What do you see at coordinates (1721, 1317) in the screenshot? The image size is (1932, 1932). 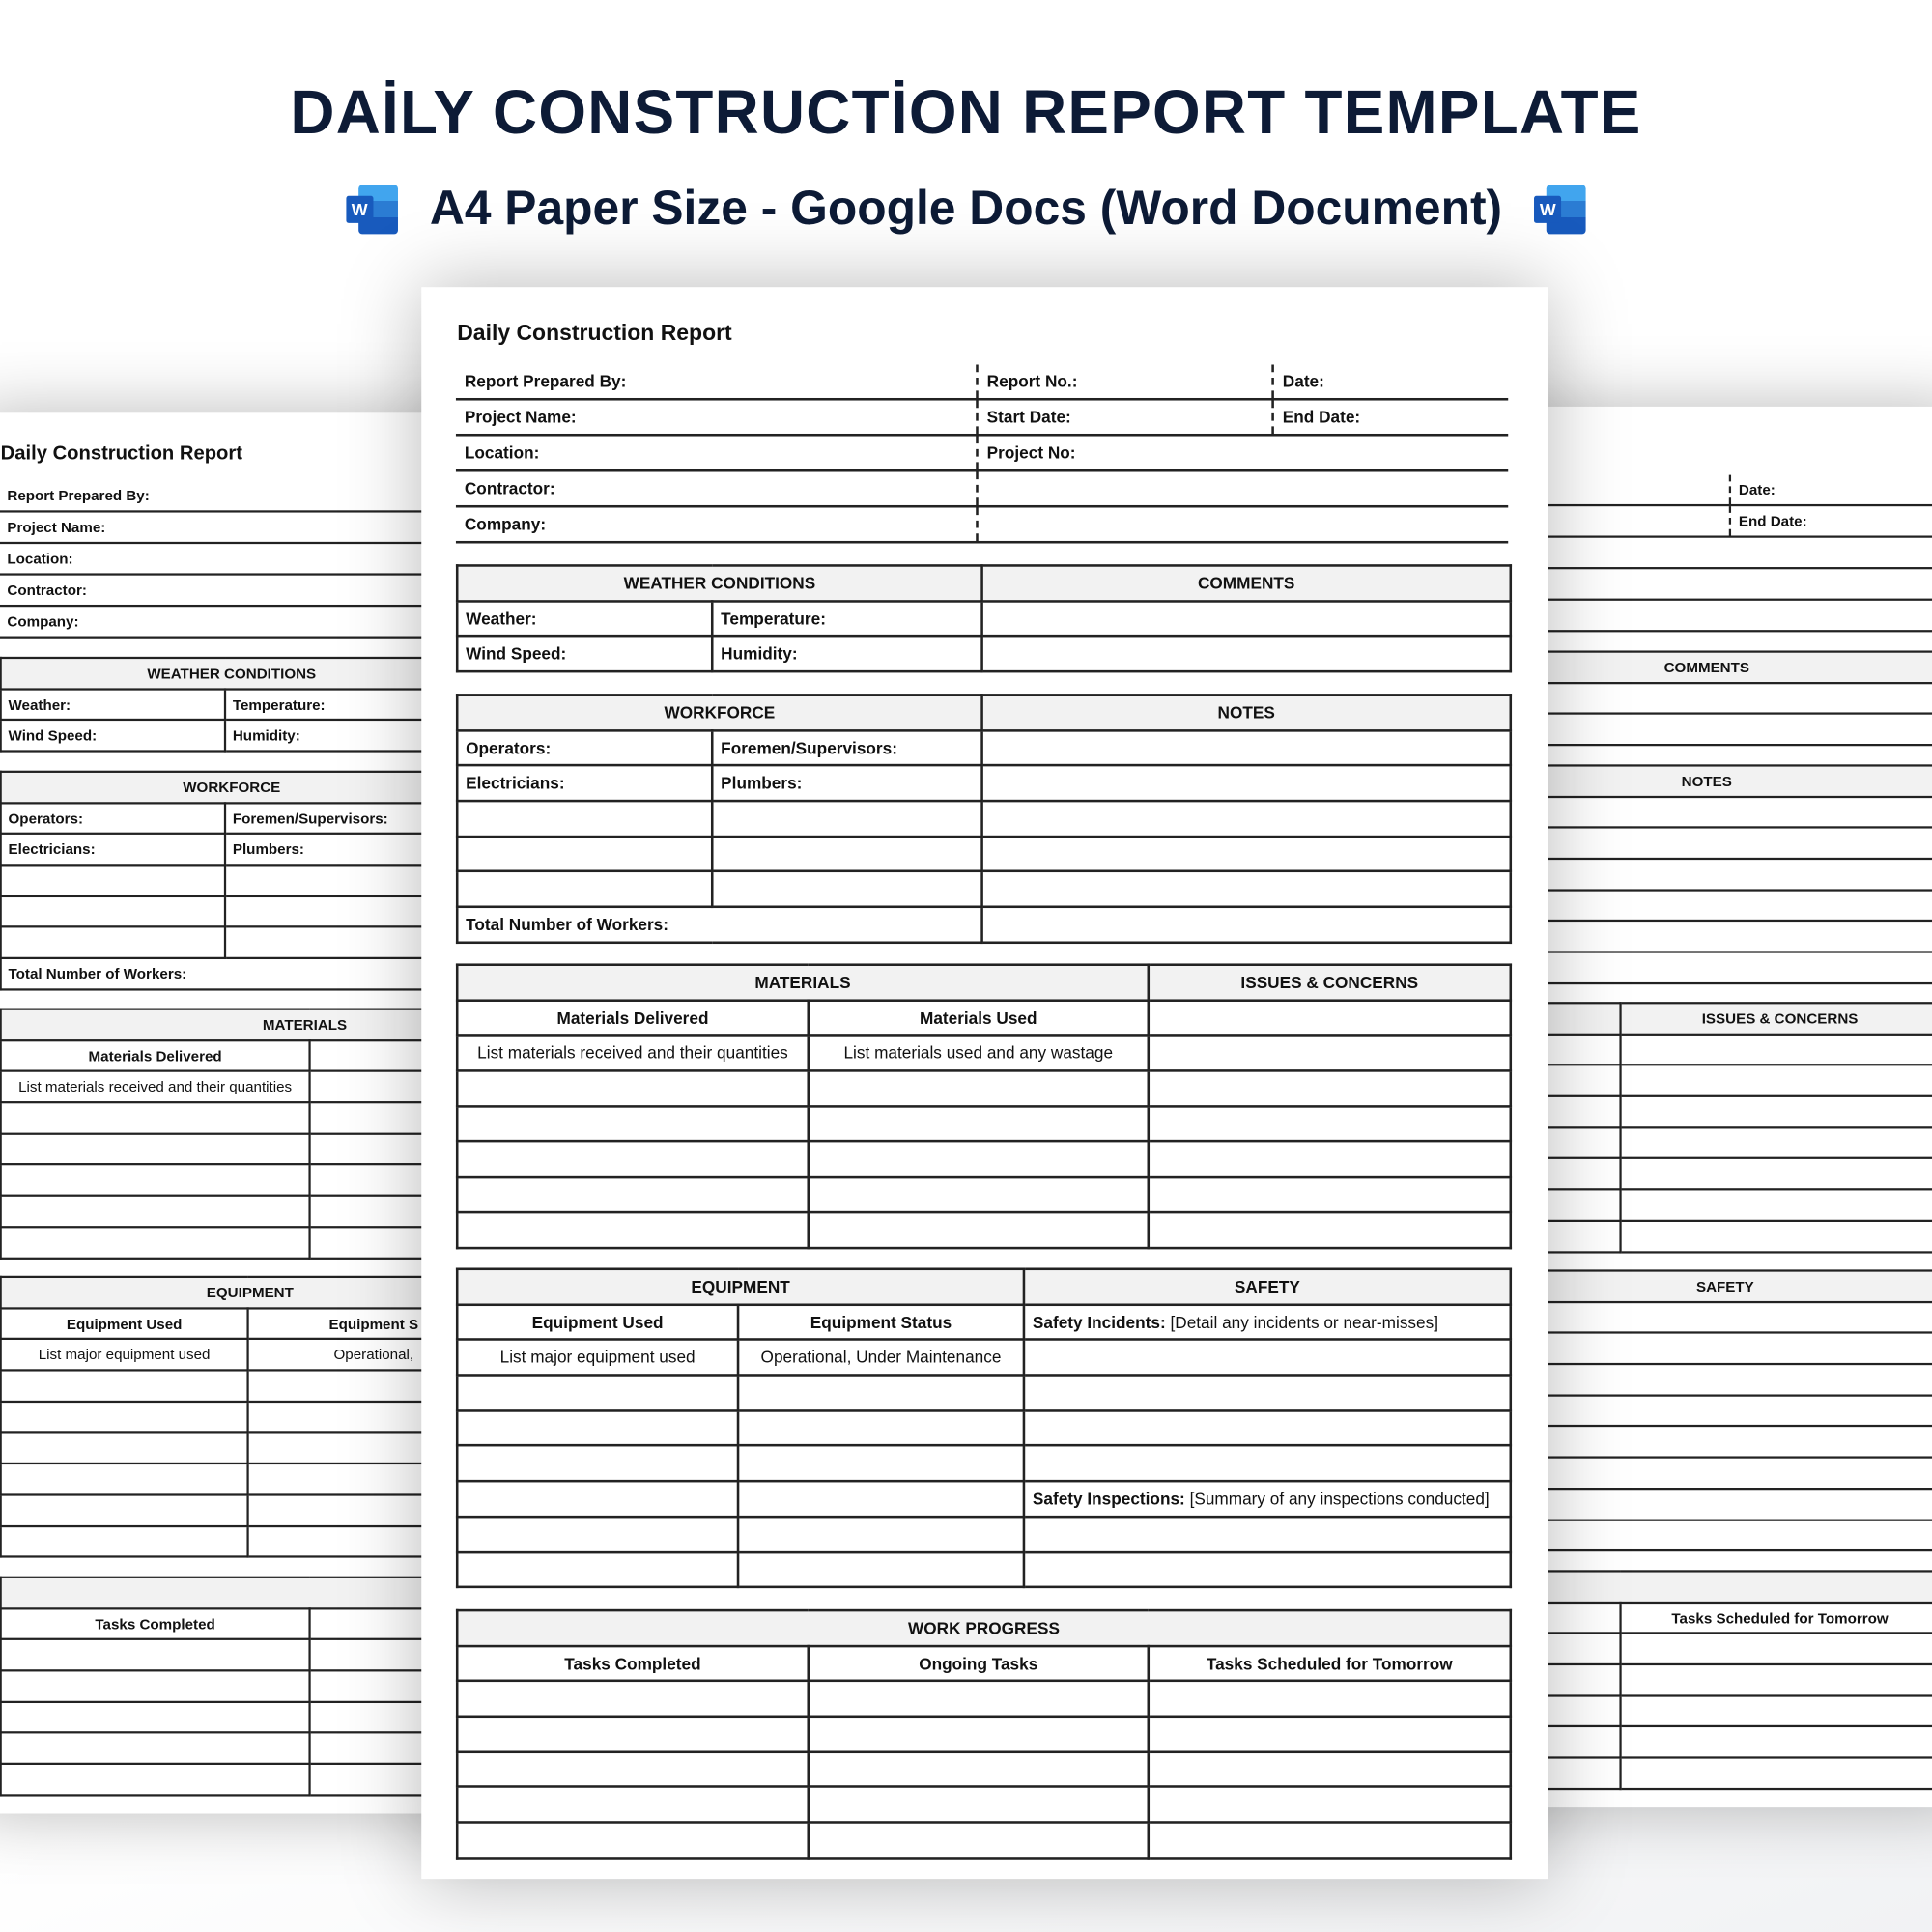 I see `safety-incidents` at bounding box center [1721, 1317].